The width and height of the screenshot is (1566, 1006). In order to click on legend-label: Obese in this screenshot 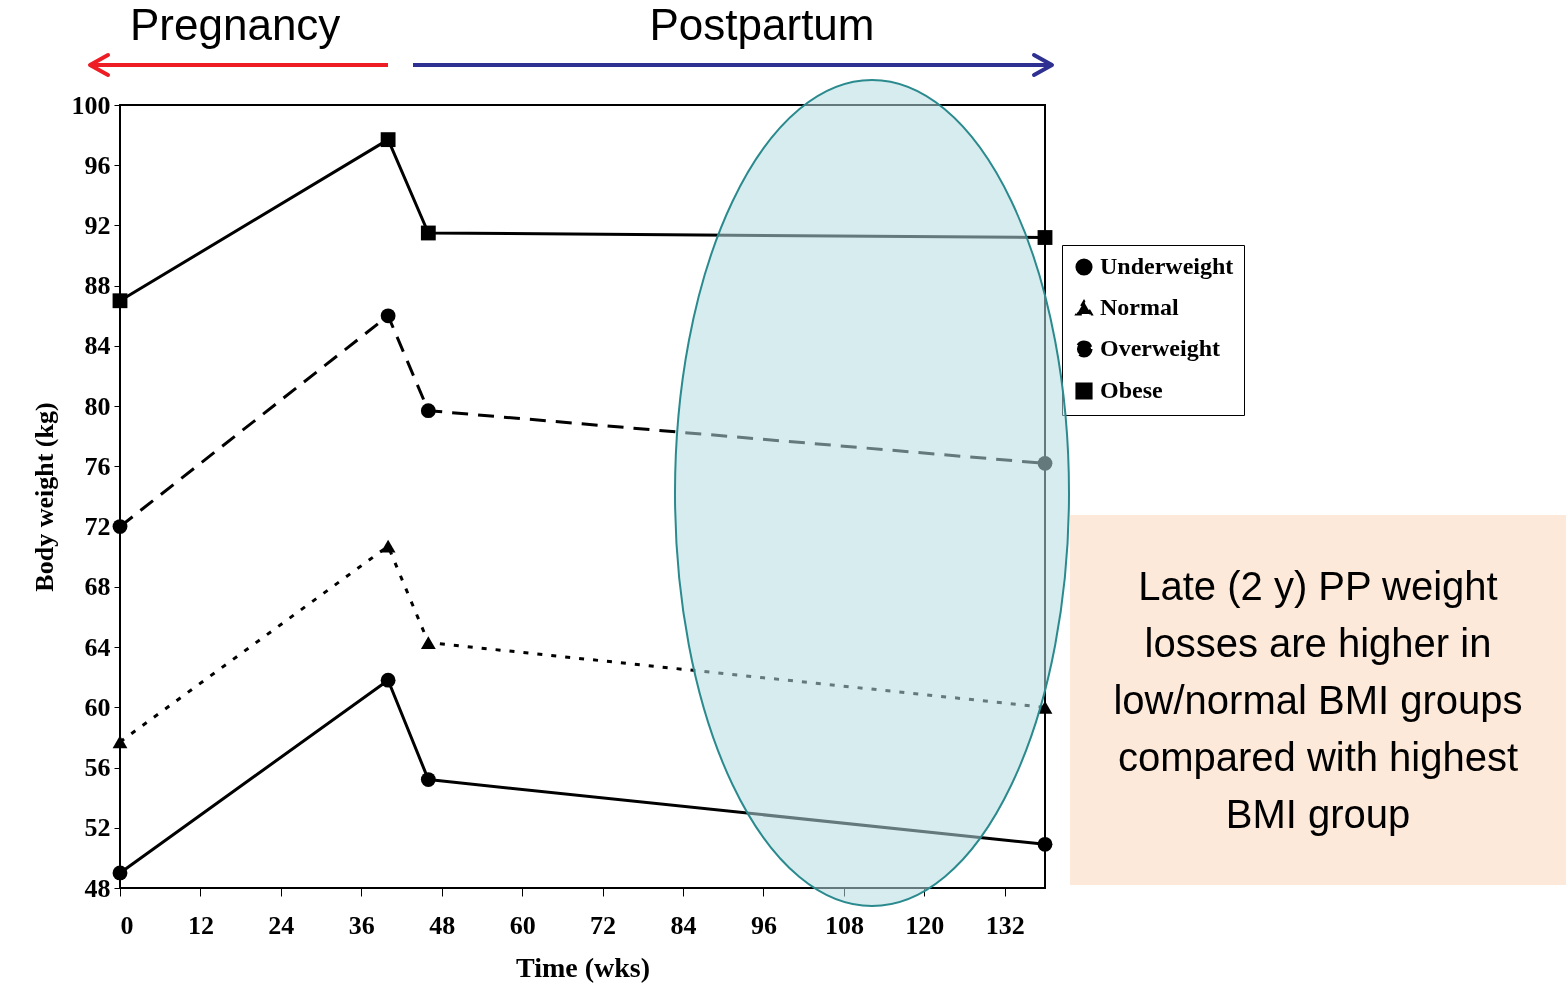, I will do `click(1132, 390)`.